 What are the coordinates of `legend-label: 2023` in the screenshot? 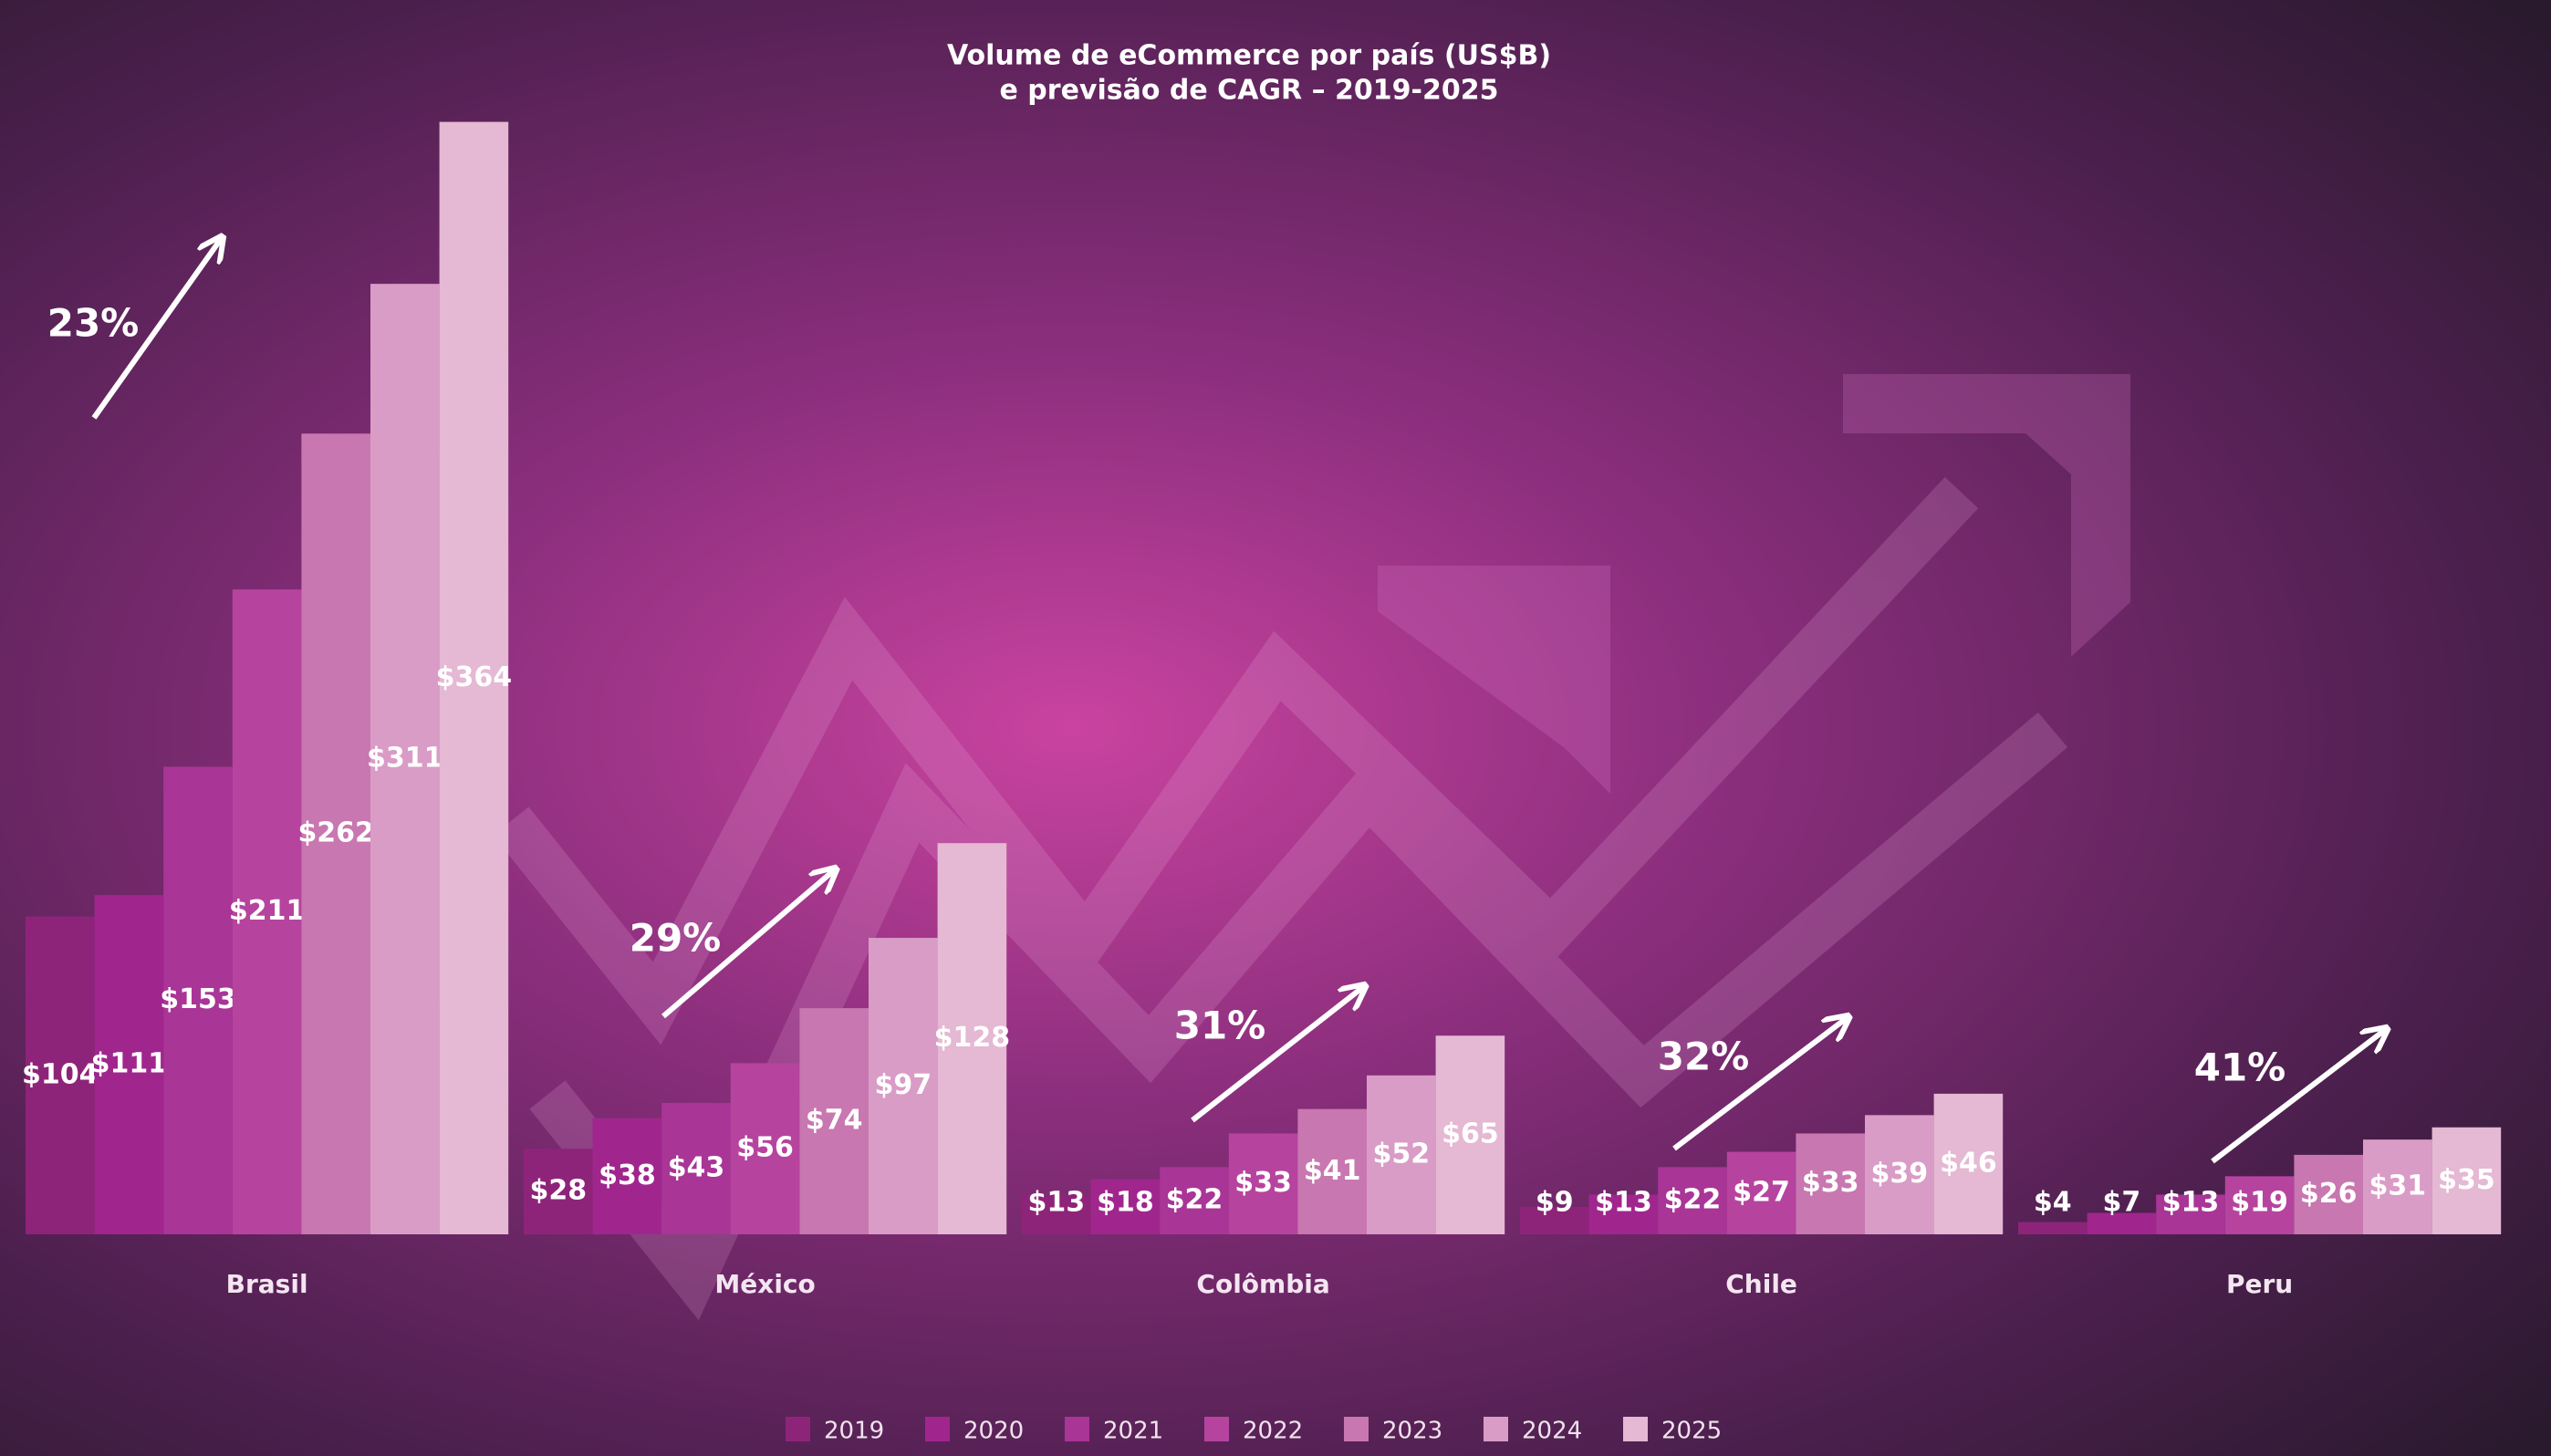 It's located at (1412, 1431).